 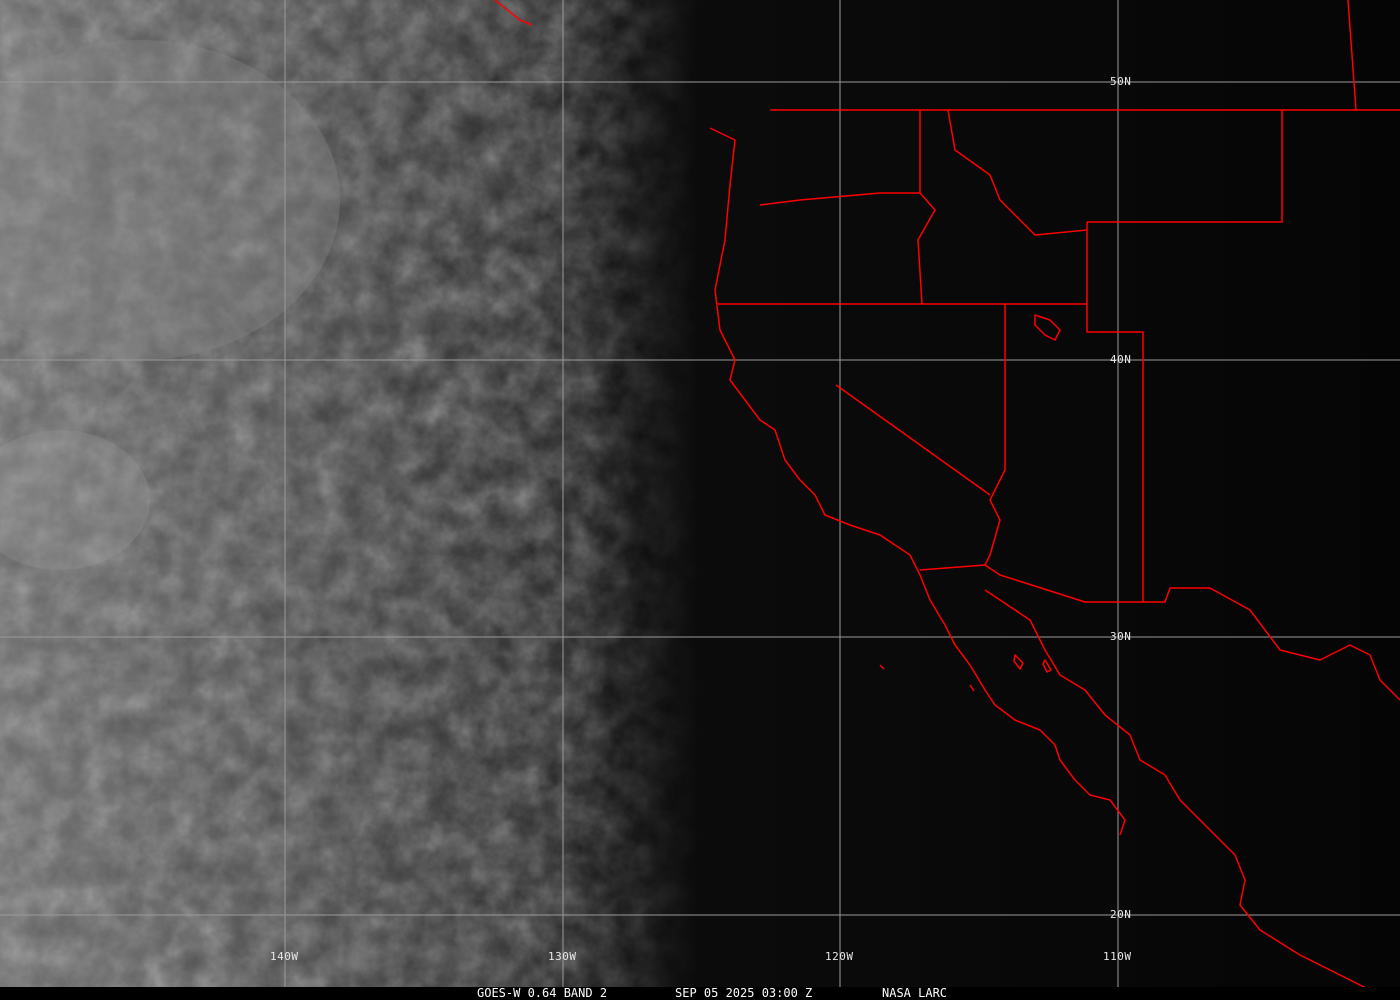 What do you see at coordinates (1115, 412) in the screenshot?
I see `border-ut-wy-co` at bounding box center [1115, 412].